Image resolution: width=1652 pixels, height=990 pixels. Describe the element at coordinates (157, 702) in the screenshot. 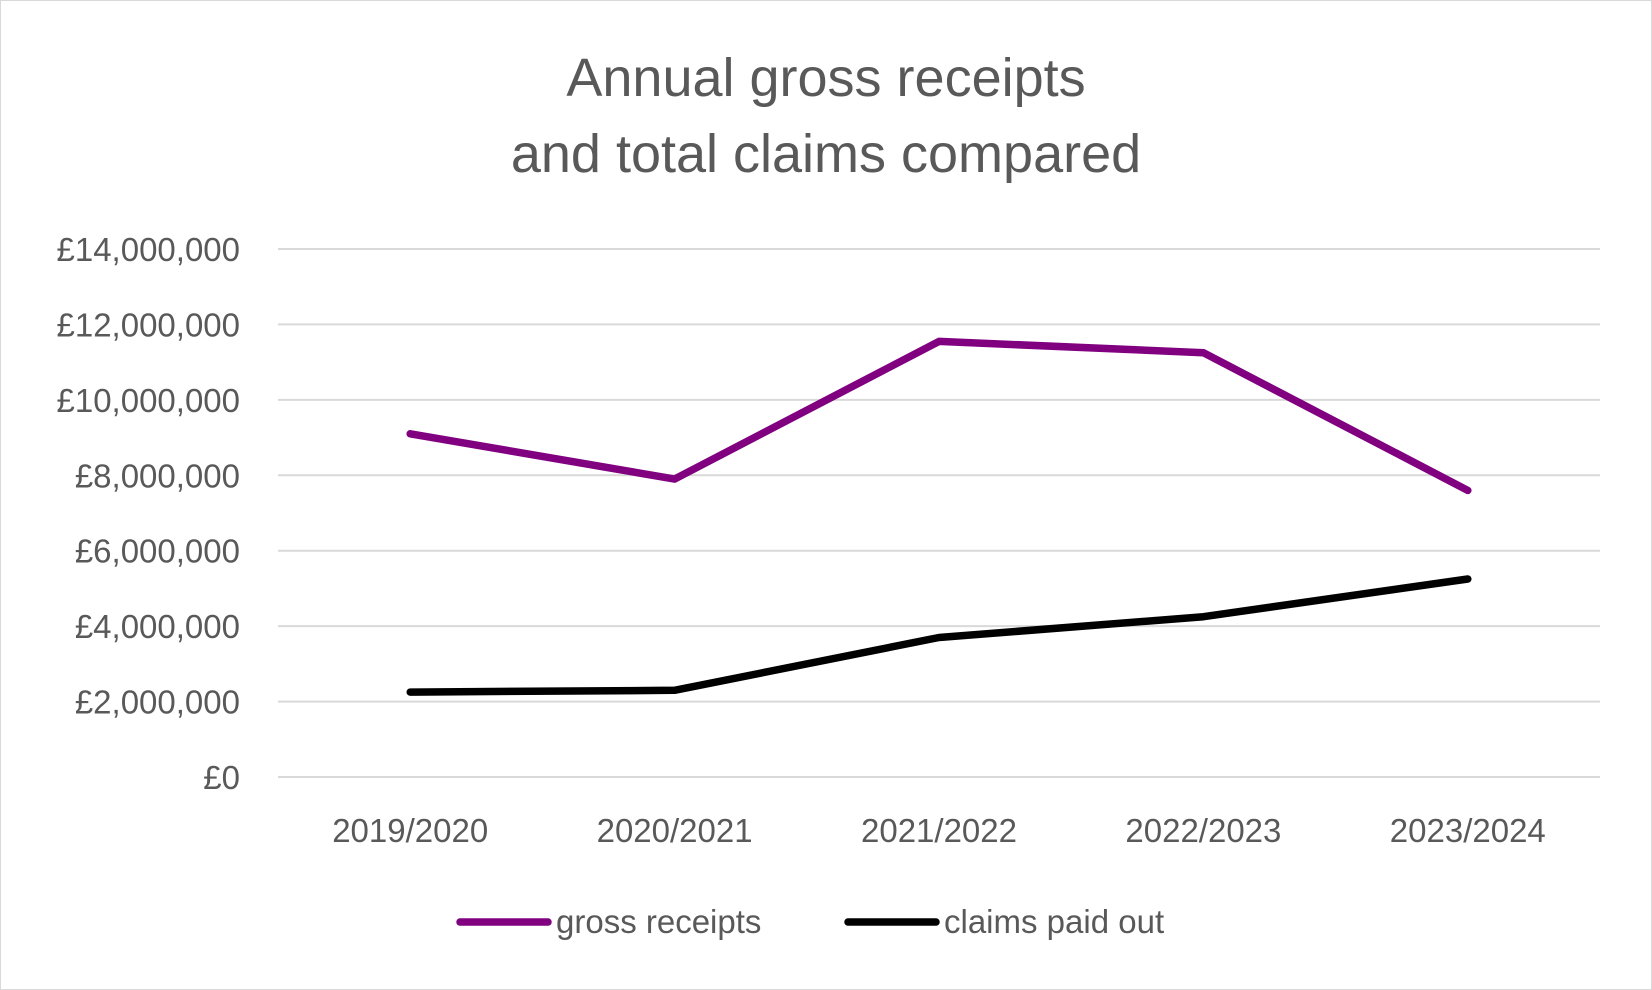

I see `y-tick-label: £2,000,000` at that location.